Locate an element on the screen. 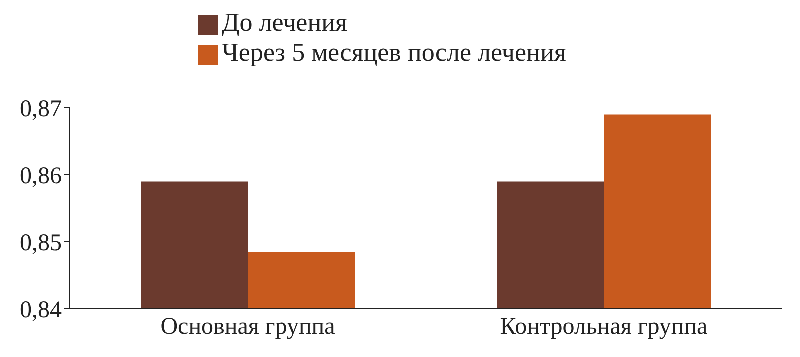 This screenshot has height=357, width=800. y-tick-label: 0,86 is located at coordinates (41, 177).